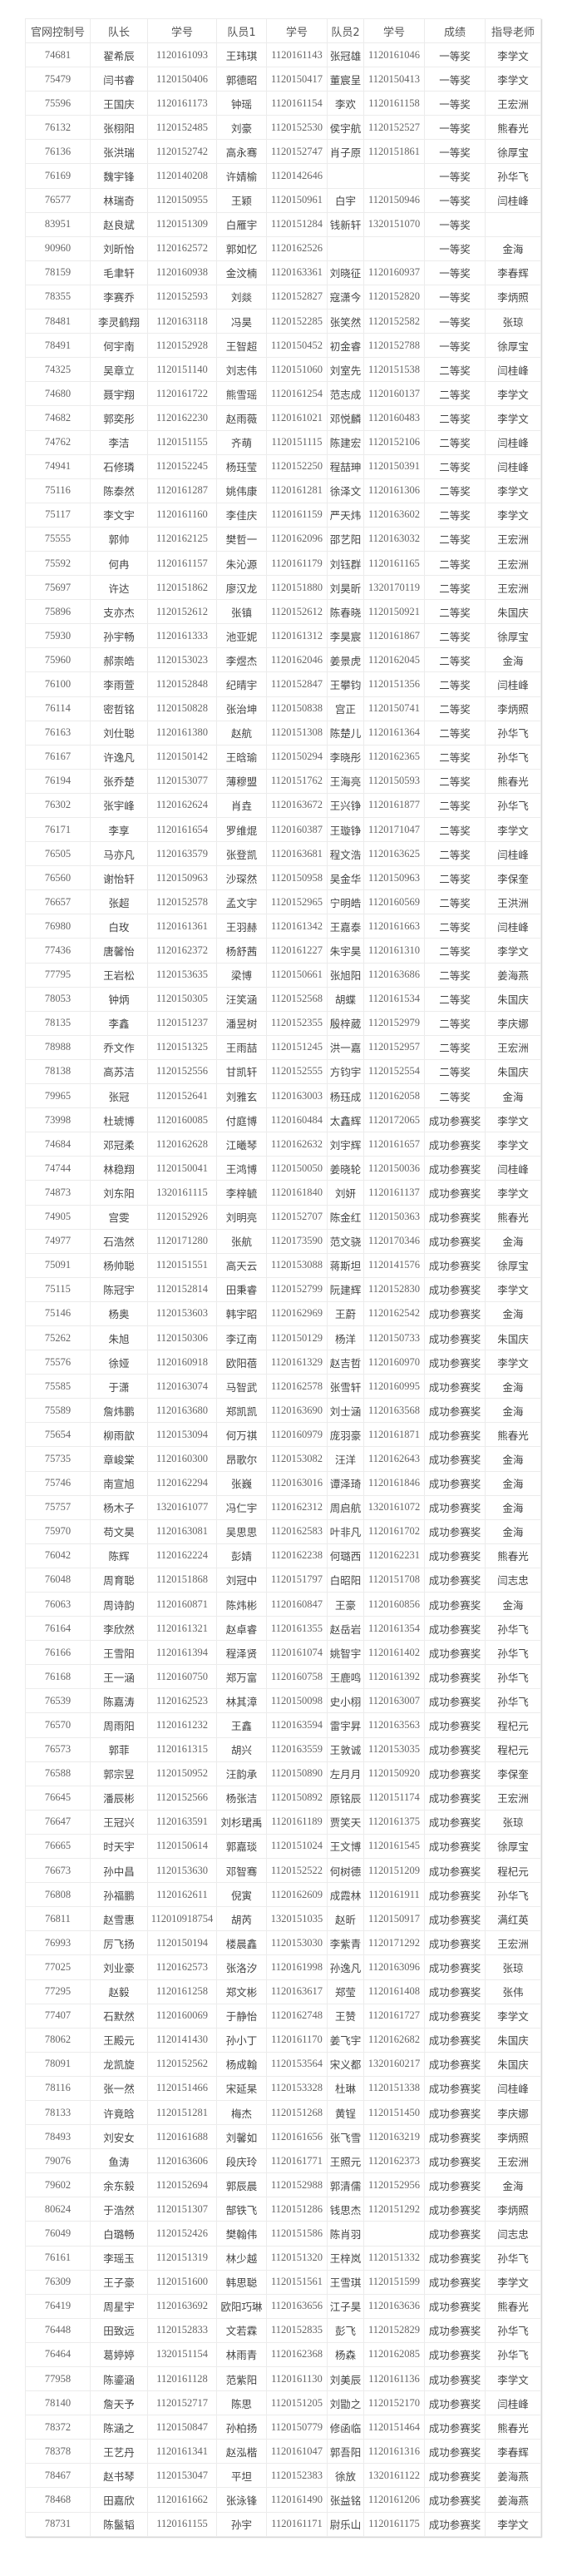 Image resolution: width=582 pixels, height=2576 pixels. What do you see at coordinates (345, 2403) in the screenshot?
I see `cell-member2: 刘勖之` at bounding box center [345, 2403].